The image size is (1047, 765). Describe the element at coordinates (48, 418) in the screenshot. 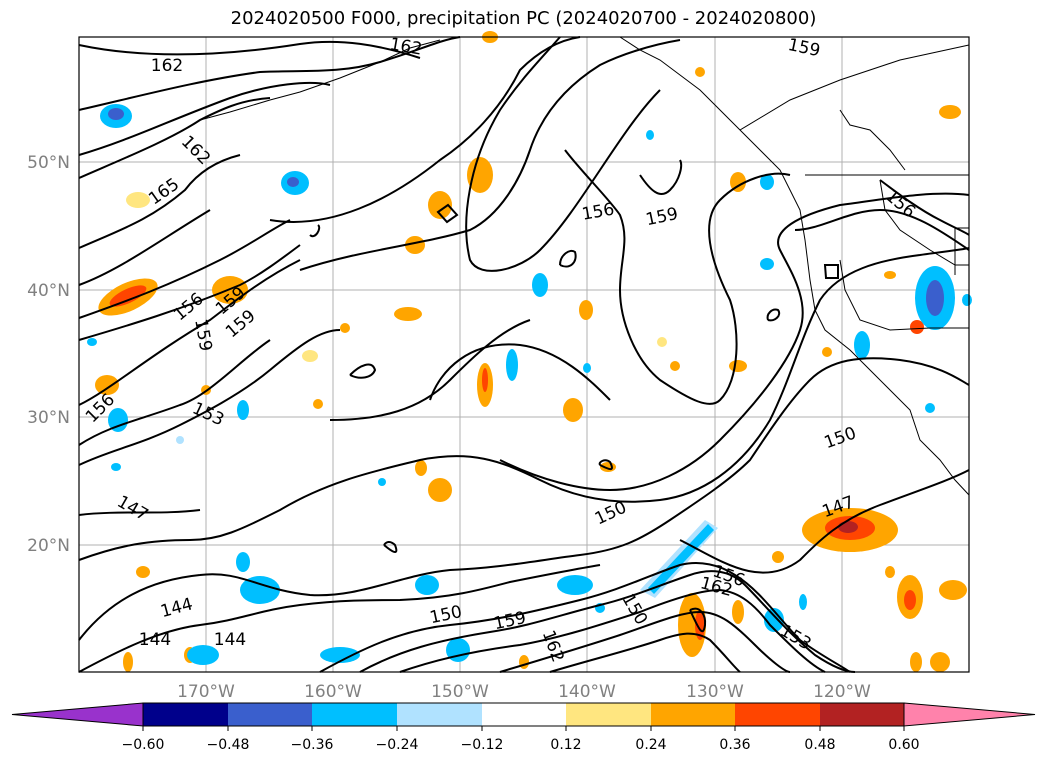

I see `lat-label: 30°N` at that location.